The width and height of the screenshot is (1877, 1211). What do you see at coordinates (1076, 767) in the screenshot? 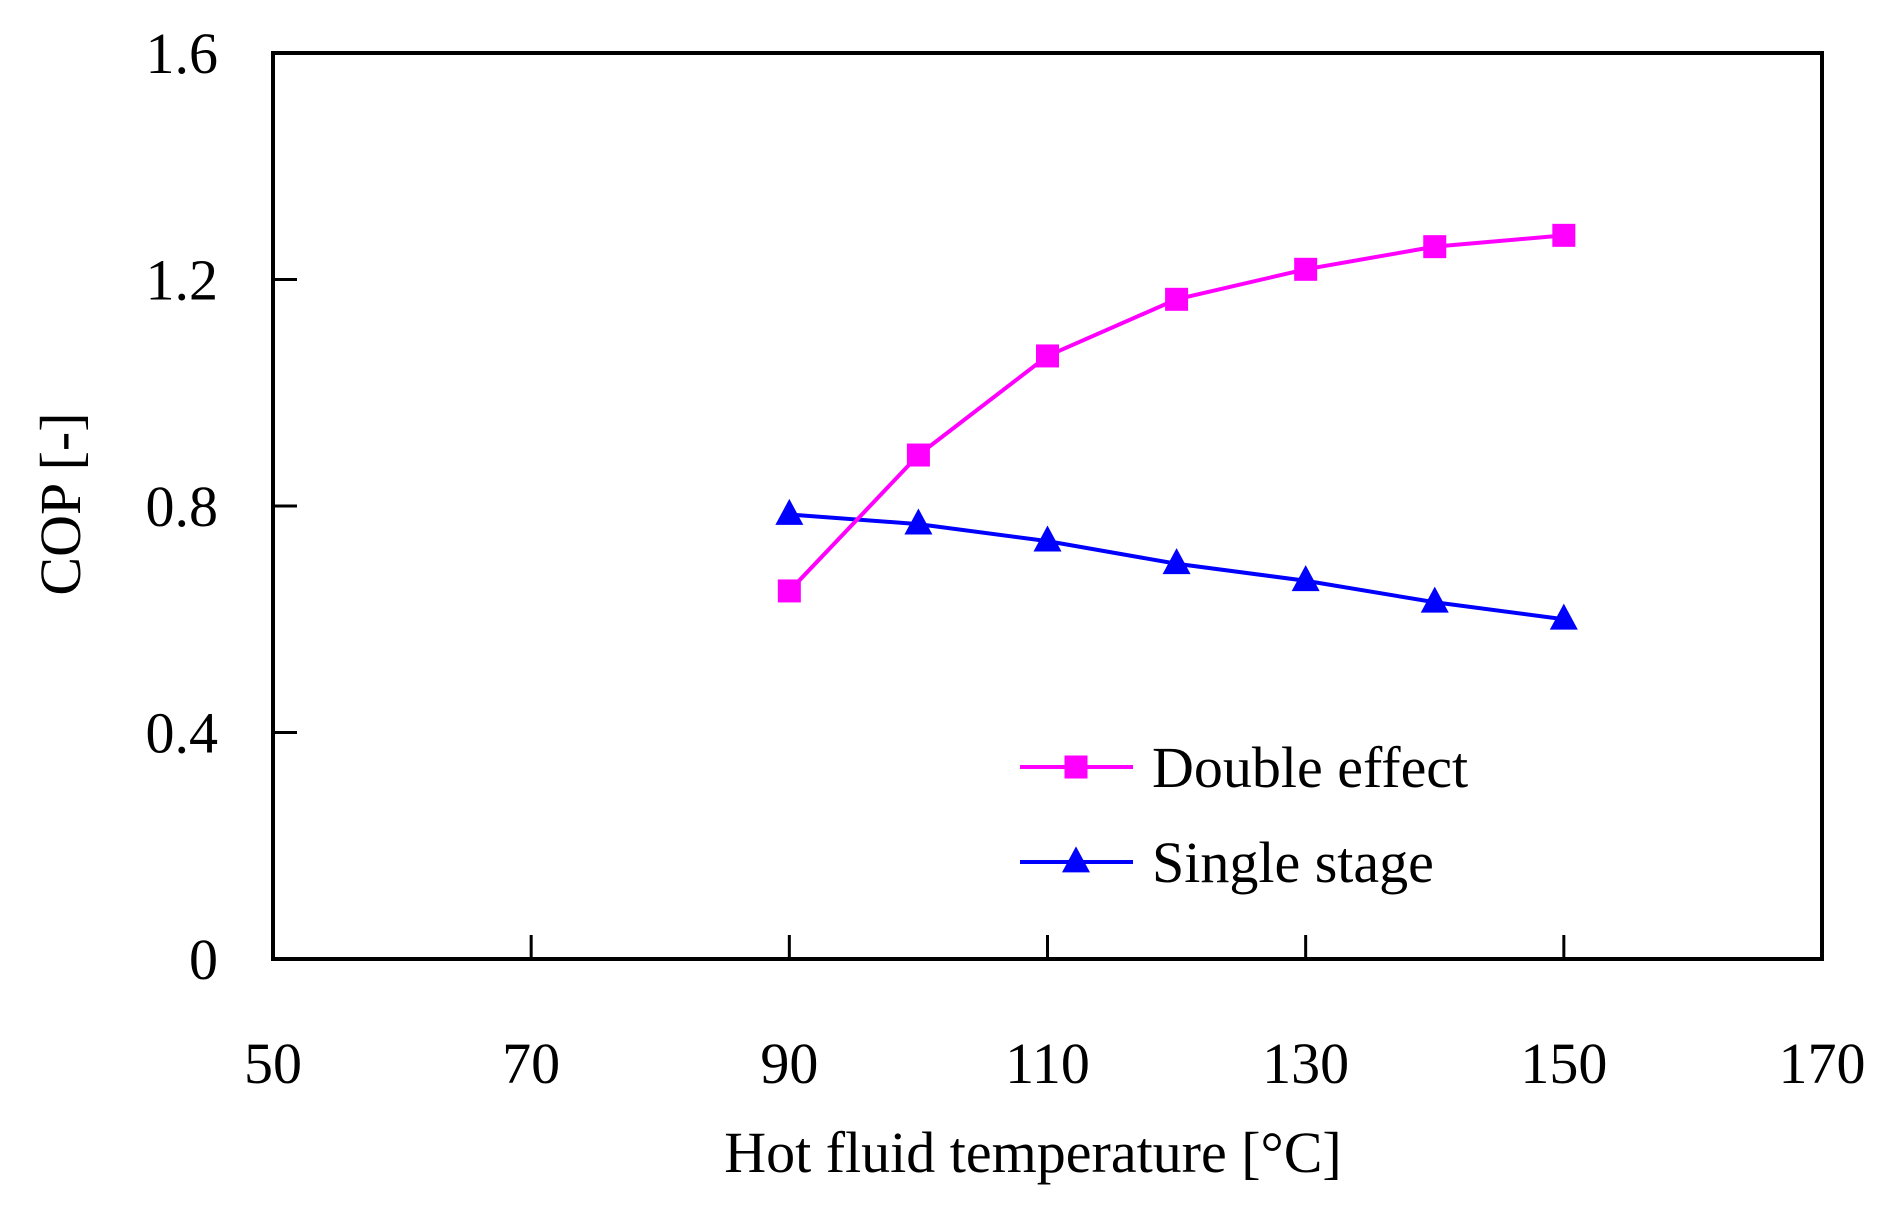
I see `legend-marker-double-effect` at bounding box center [1076, 767].